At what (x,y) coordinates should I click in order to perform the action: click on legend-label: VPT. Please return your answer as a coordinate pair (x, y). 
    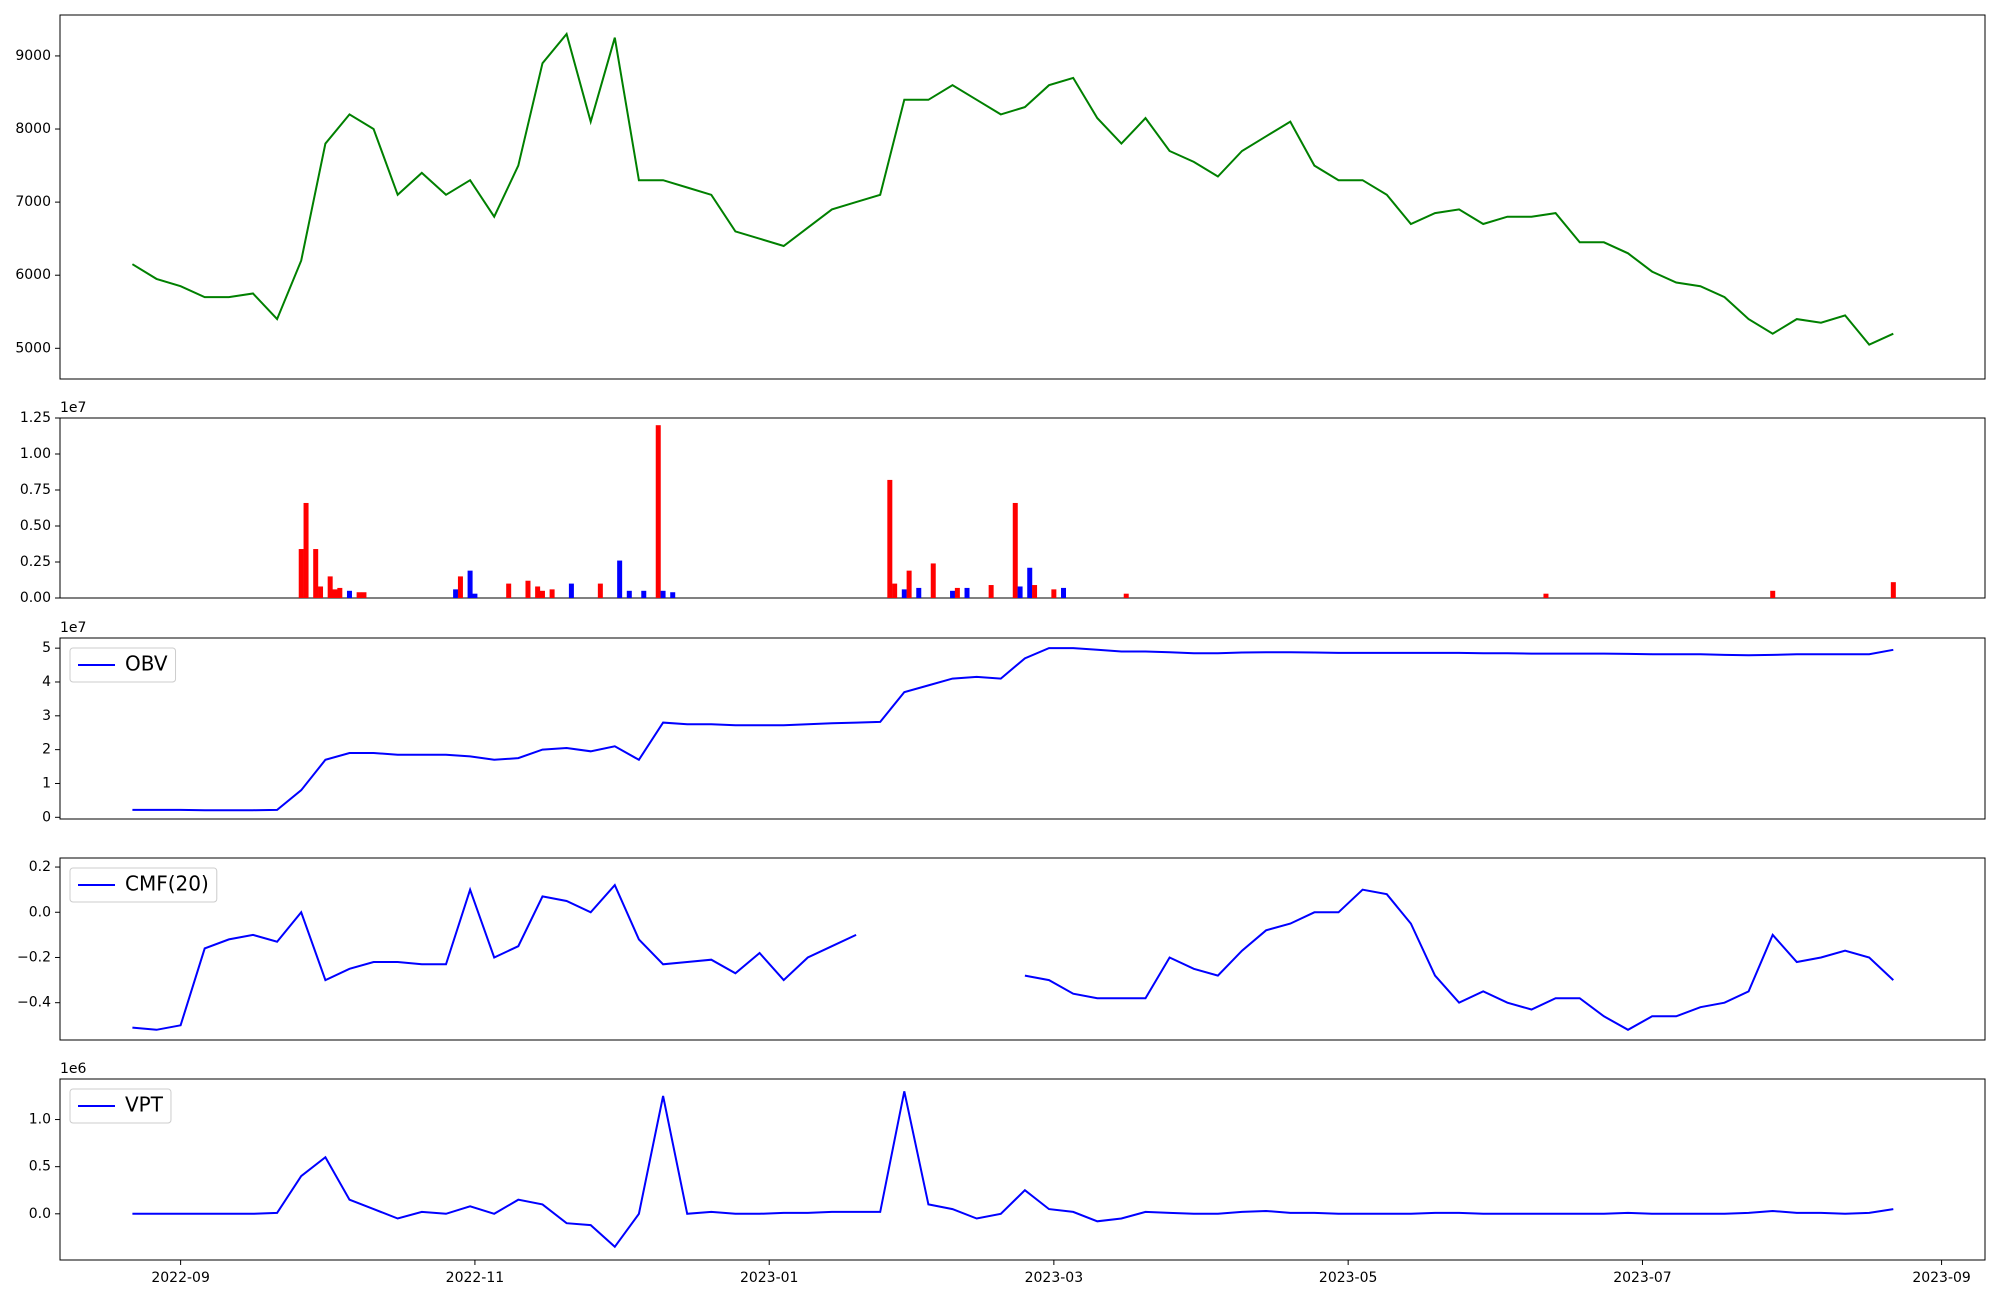
    Looking at the image, I should click on (144, 1105).